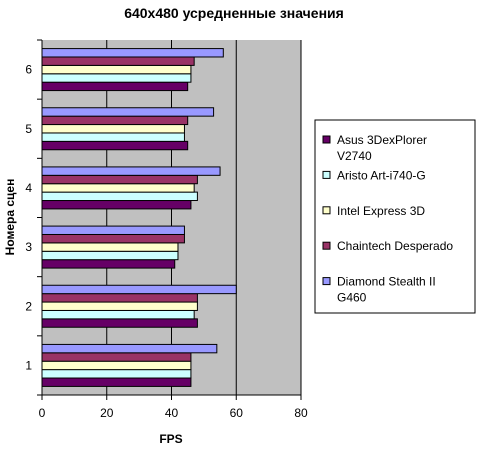 The height and width of the screenshot is (452, 483). What do you see at coordinates (28, 306) in the screenshot?
I see `y-tick-label-2: 2` at bounding box center [28, 306].